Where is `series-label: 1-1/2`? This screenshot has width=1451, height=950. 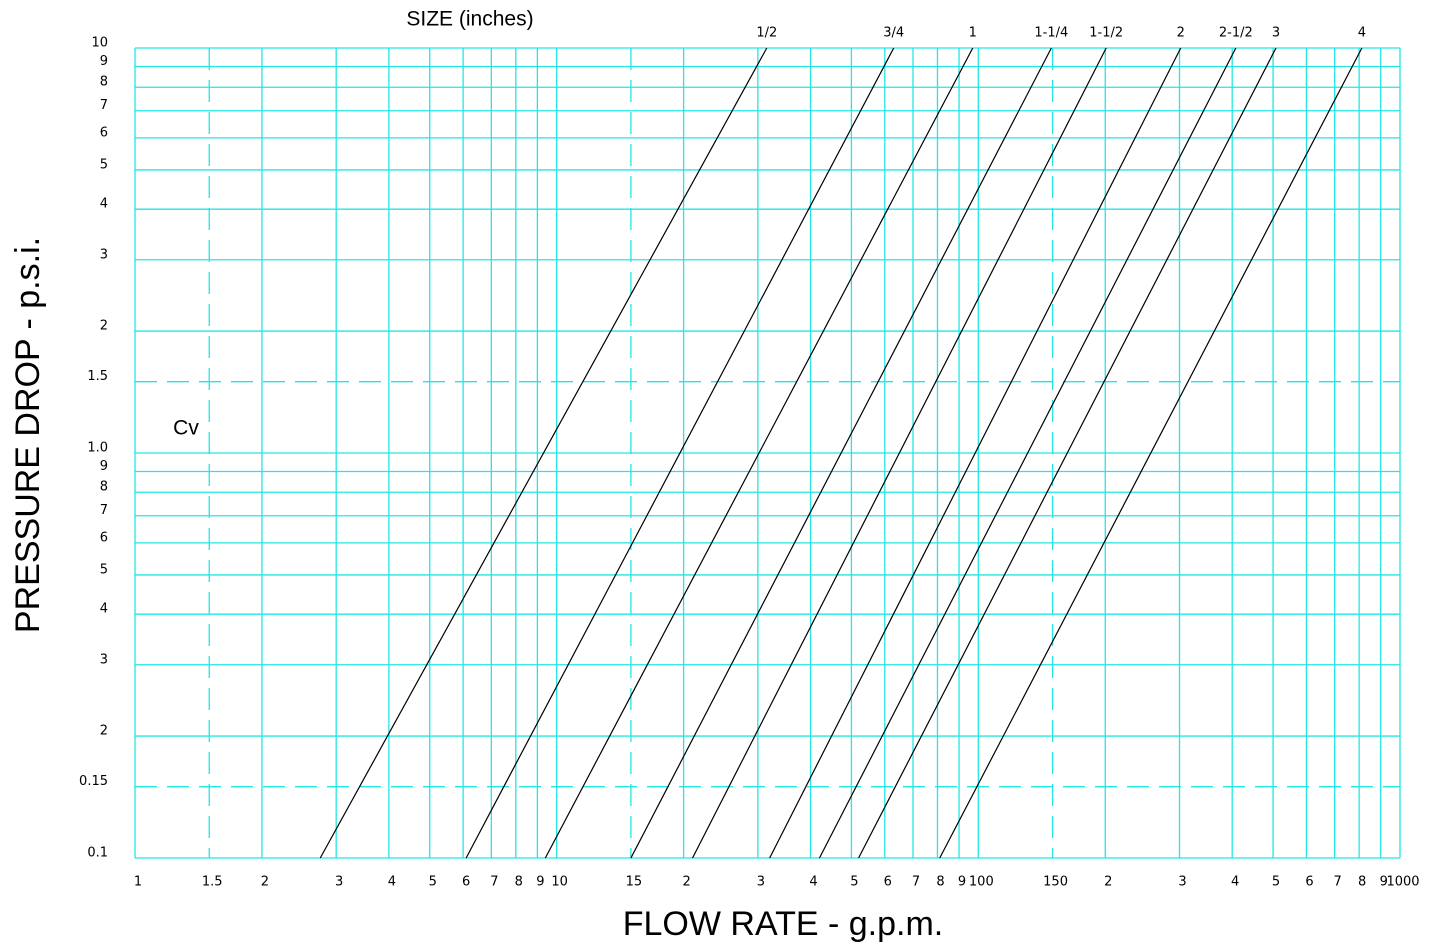 series-label: 1-1/2 is located at coordinates (1106, 33).